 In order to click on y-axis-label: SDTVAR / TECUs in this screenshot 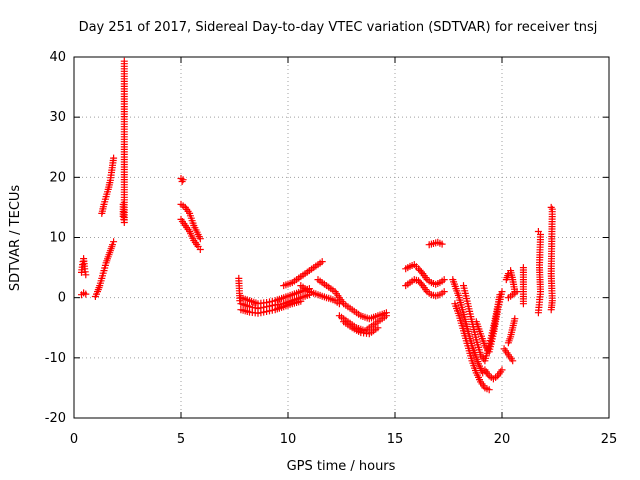, I will do `click(15, 238)`.